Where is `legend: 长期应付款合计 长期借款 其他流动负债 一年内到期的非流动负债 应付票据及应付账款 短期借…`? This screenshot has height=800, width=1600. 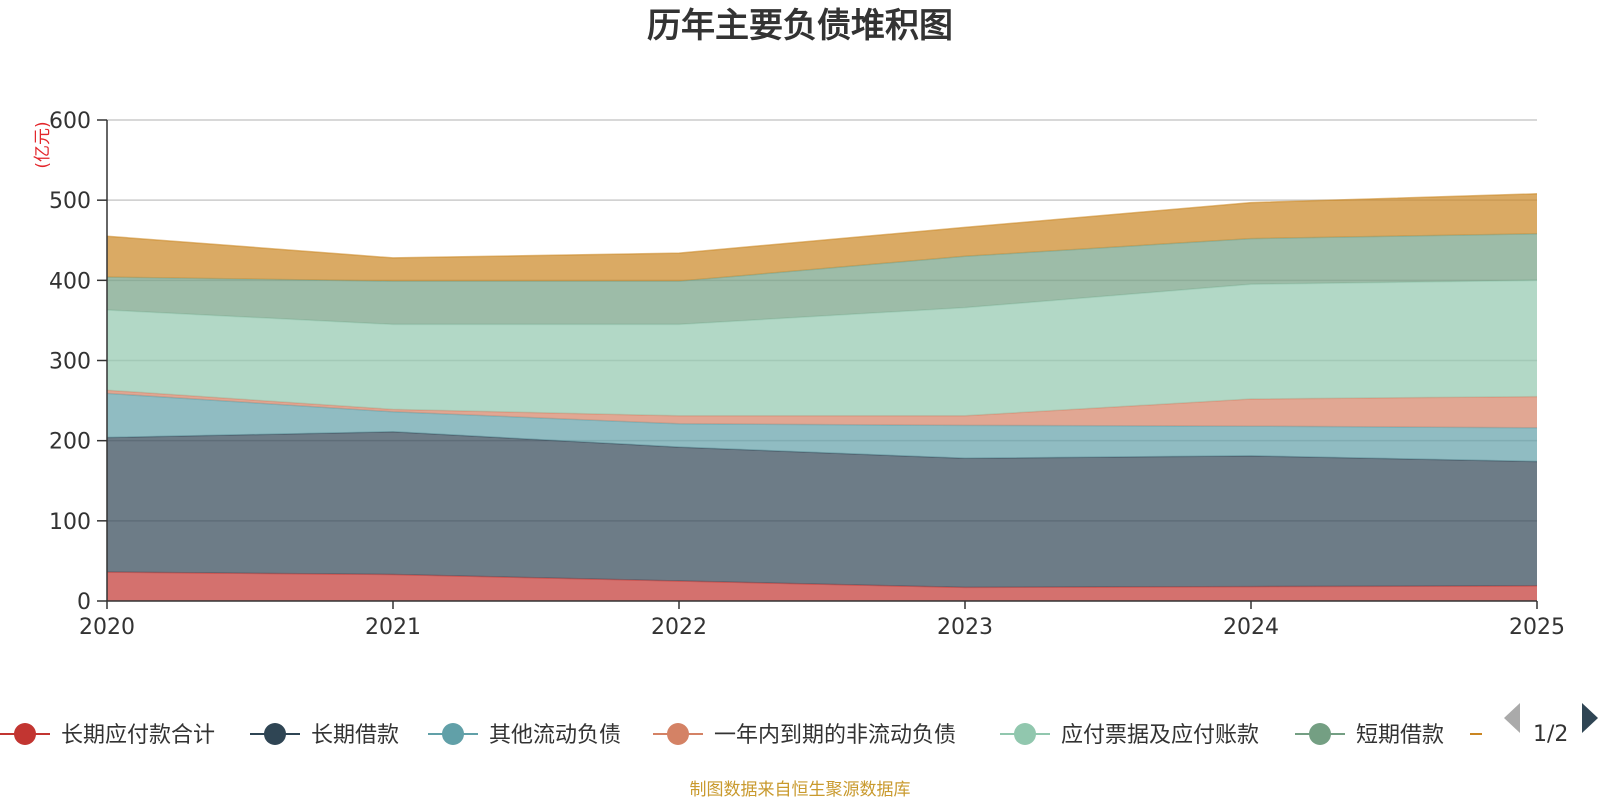 legend: 长期应付款合计 长期借款 其他流动负债 一年内到期的非流动负债 应付票据及应付账款 短期借… is located at coordinates (741, 735).